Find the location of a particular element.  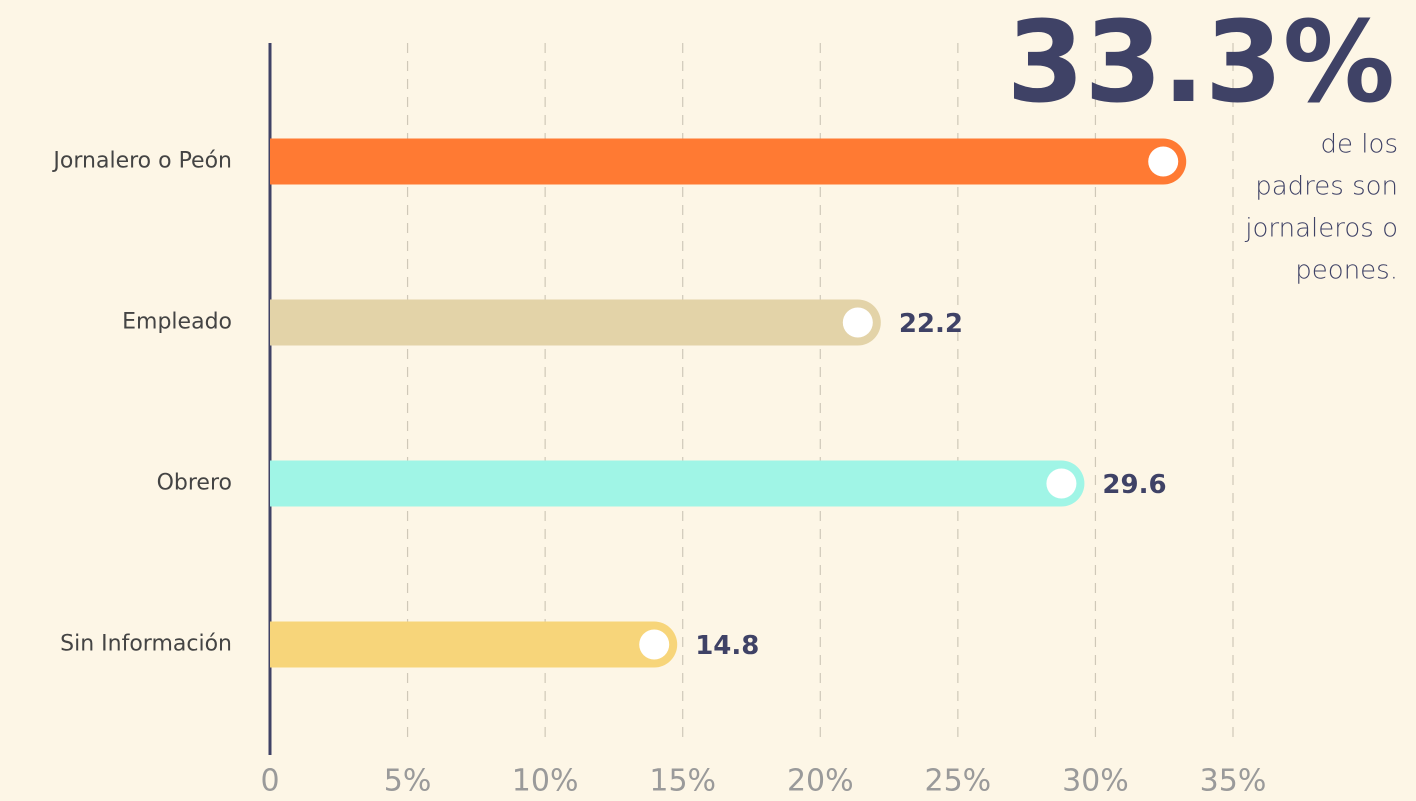

annotation-line: peones. is located at coordinates (1346, 271).